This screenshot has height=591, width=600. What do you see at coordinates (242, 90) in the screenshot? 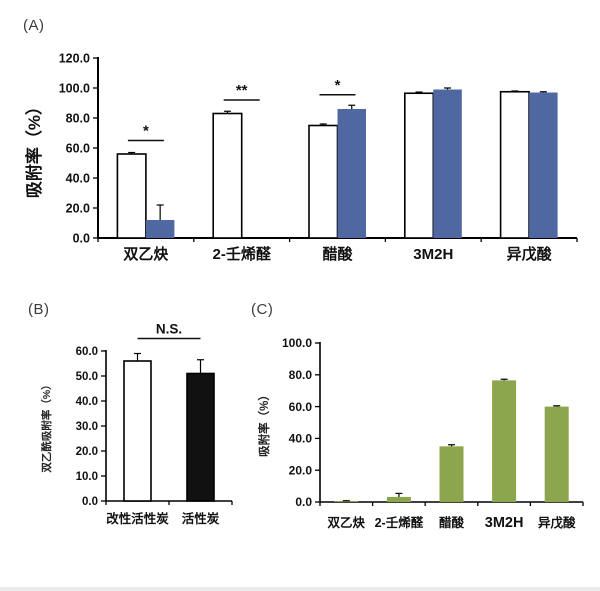
I see `significance-label: **` at bounding box center [242, 90].